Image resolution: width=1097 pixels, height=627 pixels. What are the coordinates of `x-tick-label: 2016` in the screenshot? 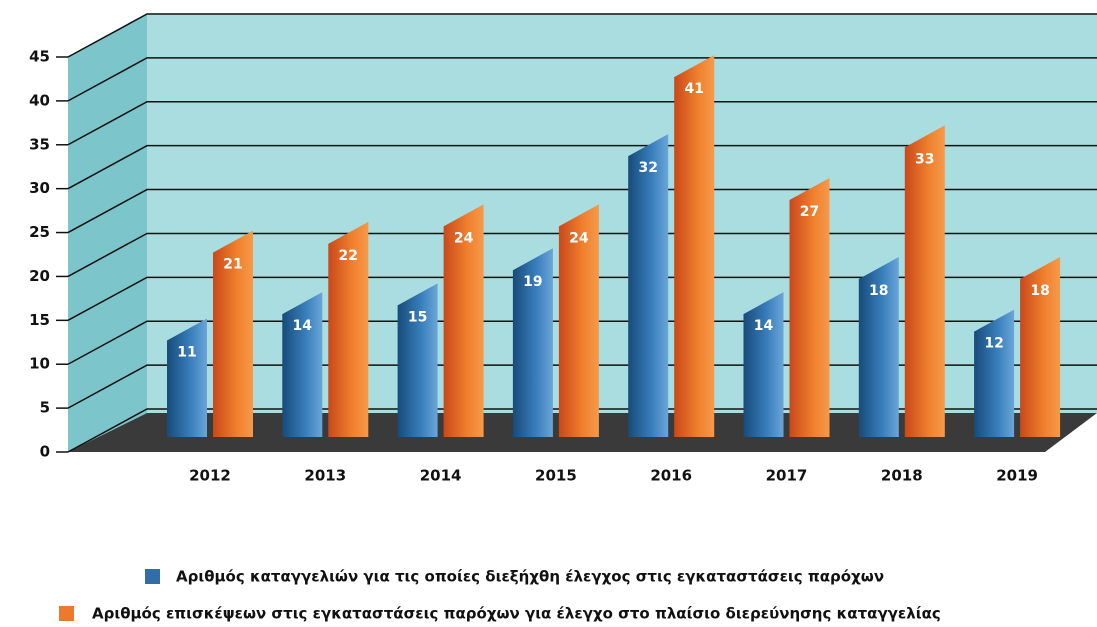 It's located at (671, 476).